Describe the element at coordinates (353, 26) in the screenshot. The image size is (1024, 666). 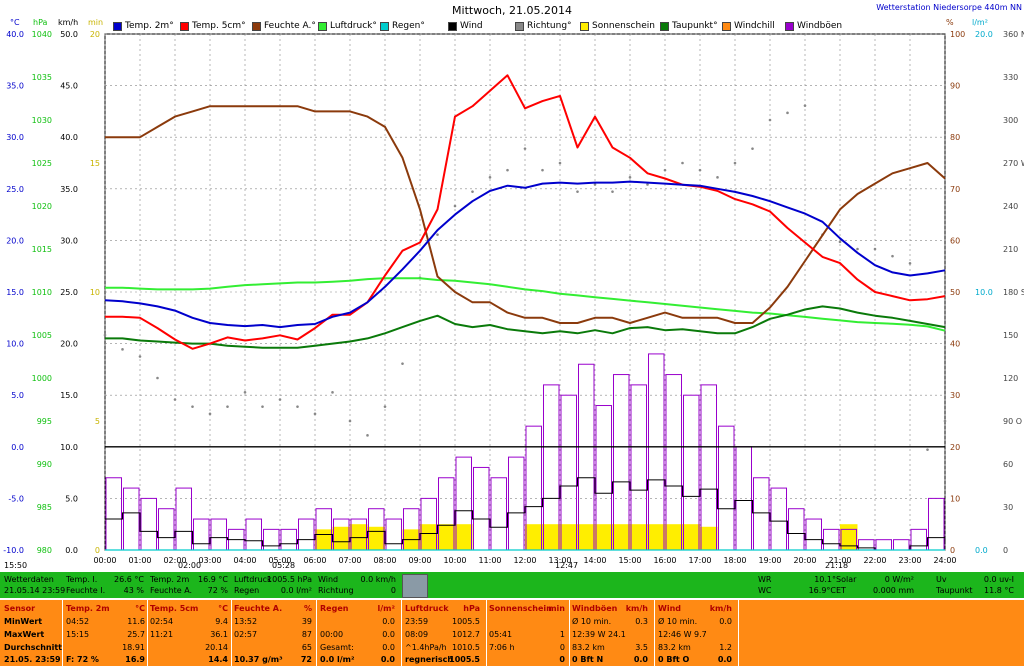
I see `legend-label: Luftdruck°` at that location.